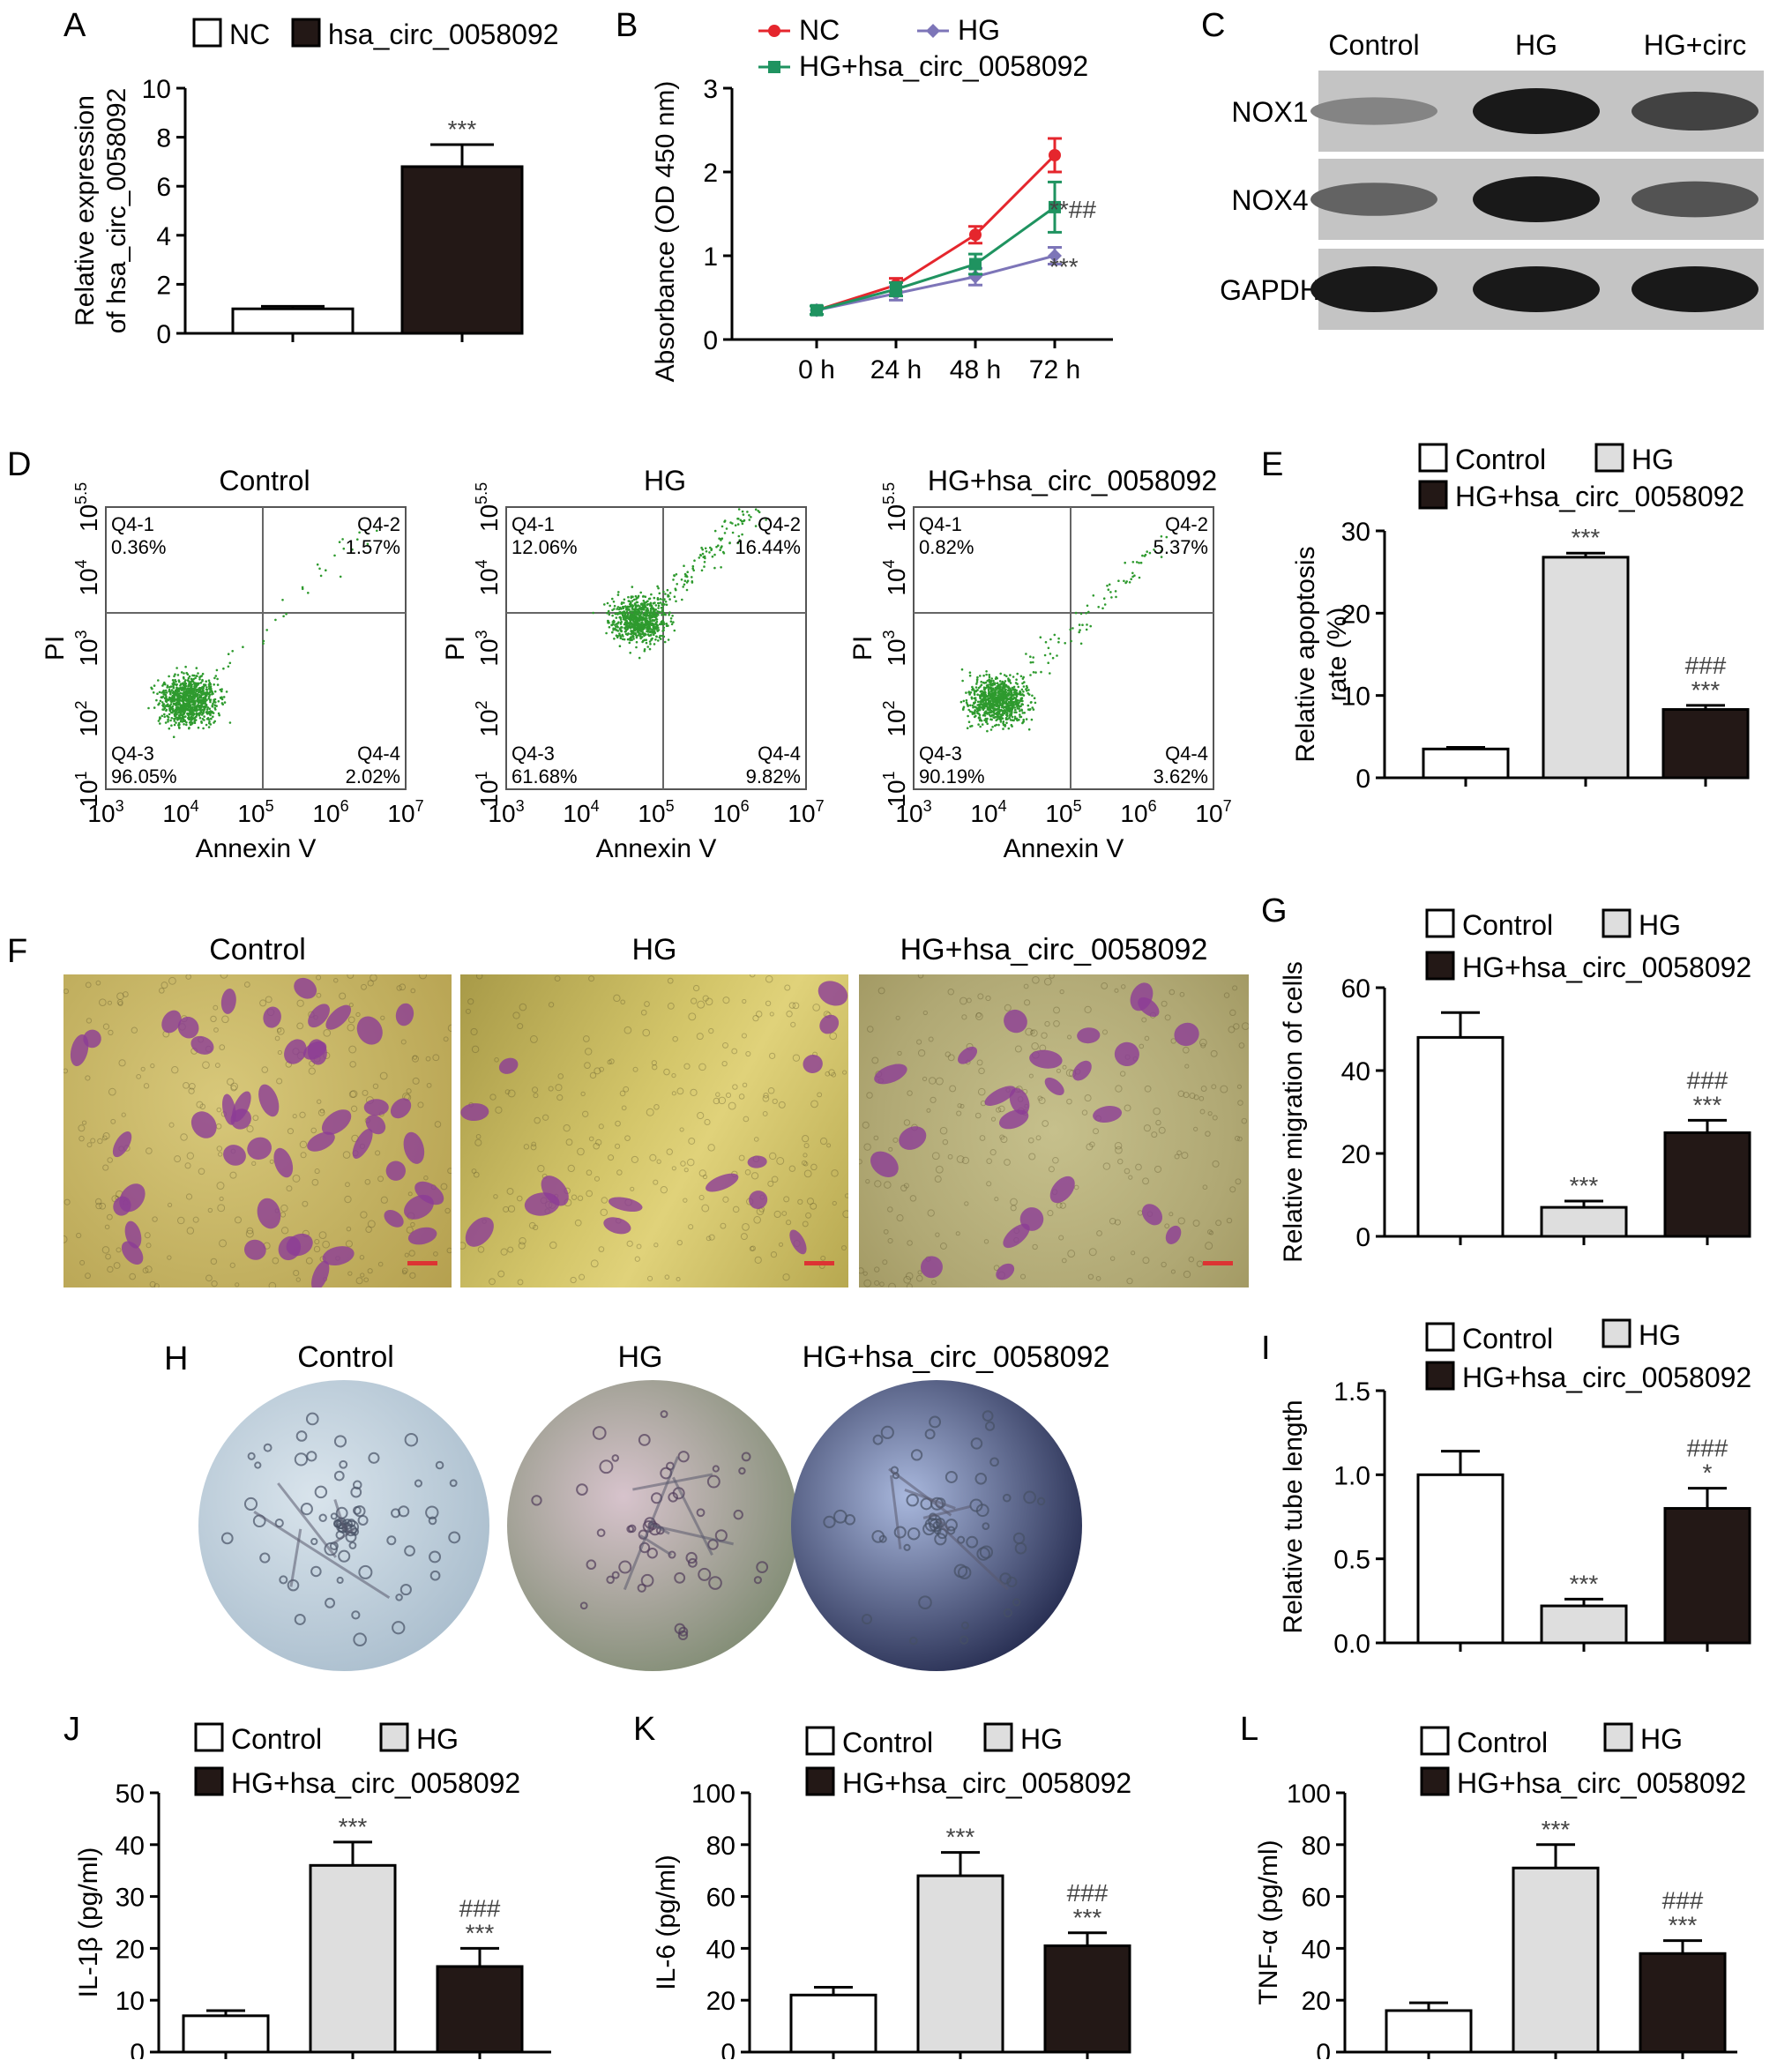 Image resolution: width=1792 pixels, height=2060 pixels. I want to click on x-tick-label: 104, so click(581, 812).